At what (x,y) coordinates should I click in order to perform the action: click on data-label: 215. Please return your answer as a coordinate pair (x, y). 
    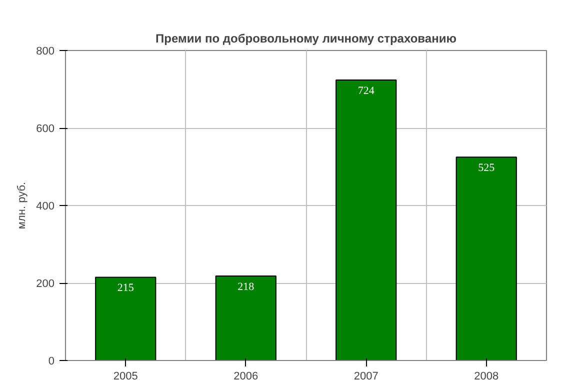
    Looking at the image, I should click on (125, 288).